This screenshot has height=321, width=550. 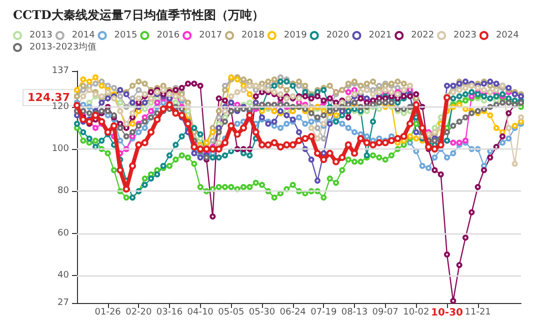 What do you see at coordinates (139, 313) in the screenshot?
I see `x-tick-label: 02-20` at bounding box center [139, 313].